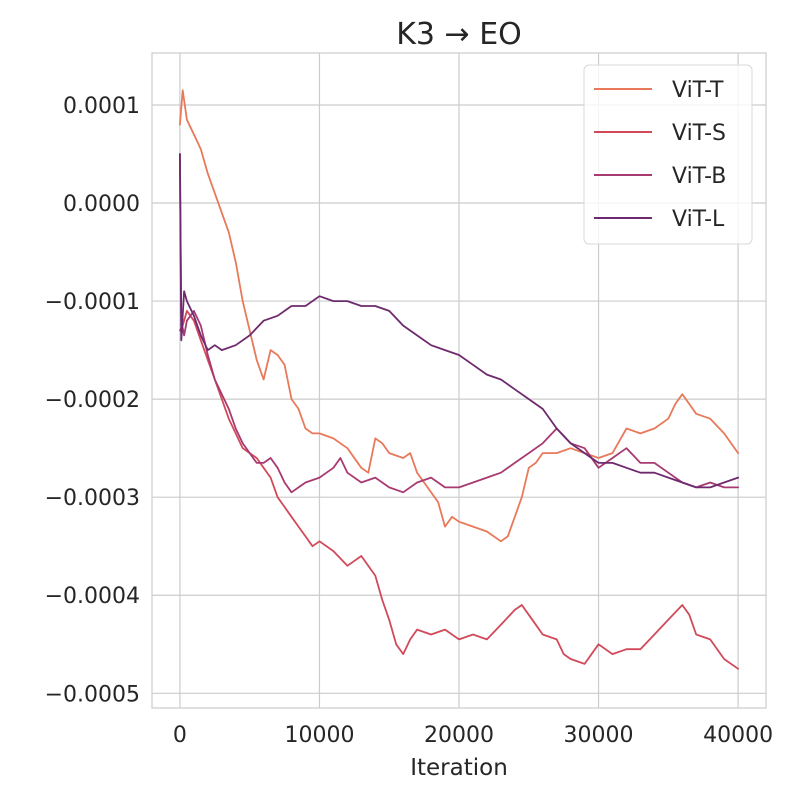  Describe the element at coordinates (101, 204) in the screenshot. I see `y-tick-label: 0.0000` at that location.